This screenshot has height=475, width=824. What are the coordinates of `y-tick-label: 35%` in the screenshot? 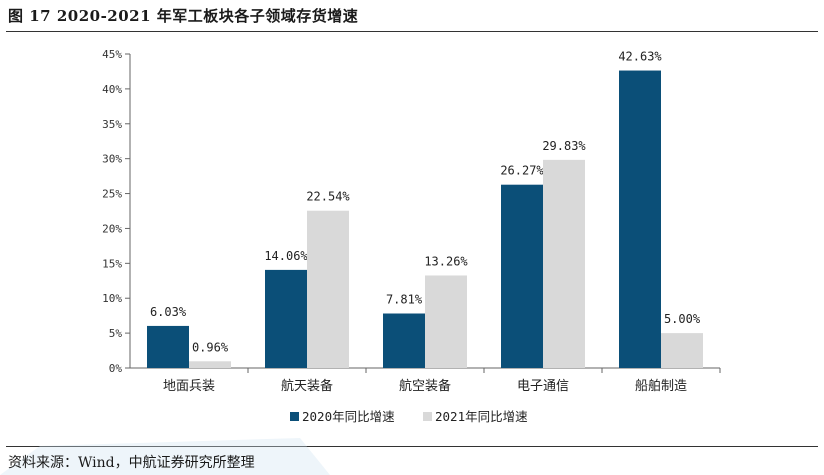 It's located at (112, 124).